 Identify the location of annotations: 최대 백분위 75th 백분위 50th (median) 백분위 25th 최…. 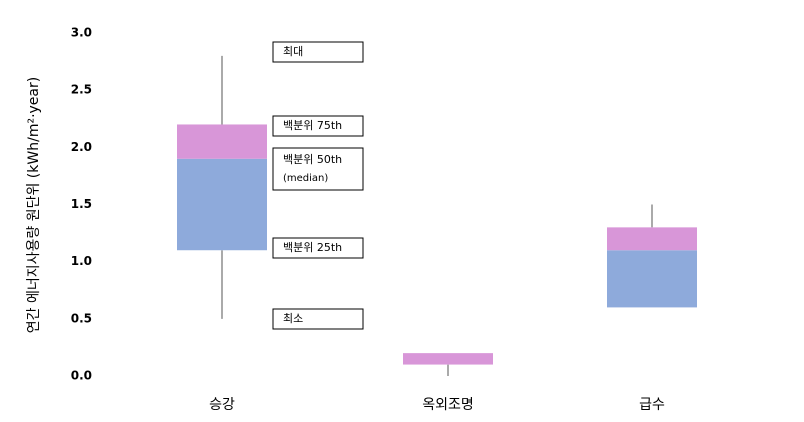
(318, 185).